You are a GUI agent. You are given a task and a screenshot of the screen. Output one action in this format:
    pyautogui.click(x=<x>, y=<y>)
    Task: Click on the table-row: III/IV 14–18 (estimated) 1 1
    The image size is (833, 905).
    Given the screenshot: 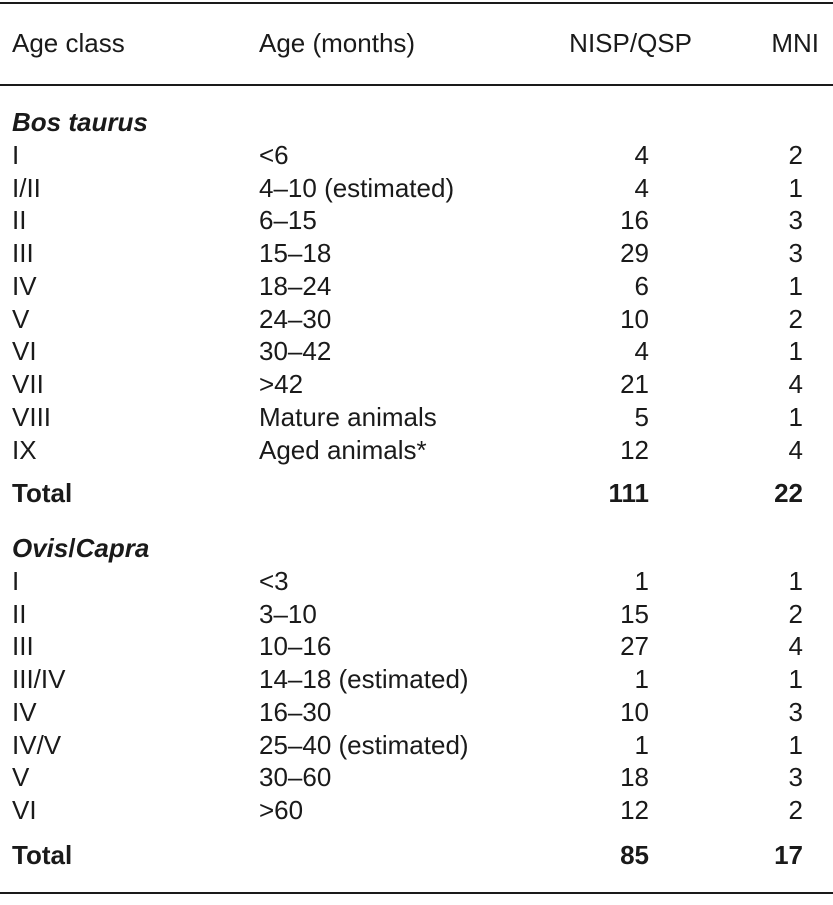 What is the action you would take?
    pyautogui.click(x=416, y=679)
    